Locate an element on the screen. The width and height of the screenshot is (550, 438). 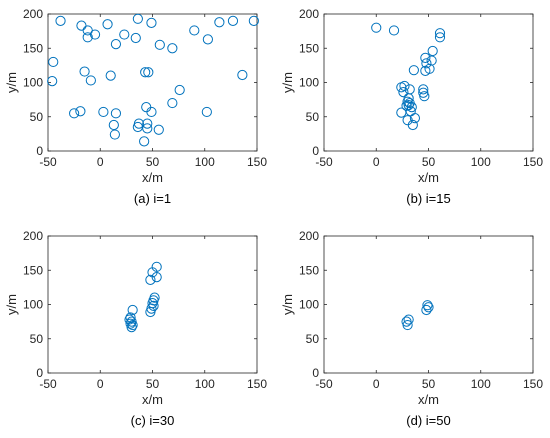
panel-caption: (b) i=15 is located at coordinates (428, 198).